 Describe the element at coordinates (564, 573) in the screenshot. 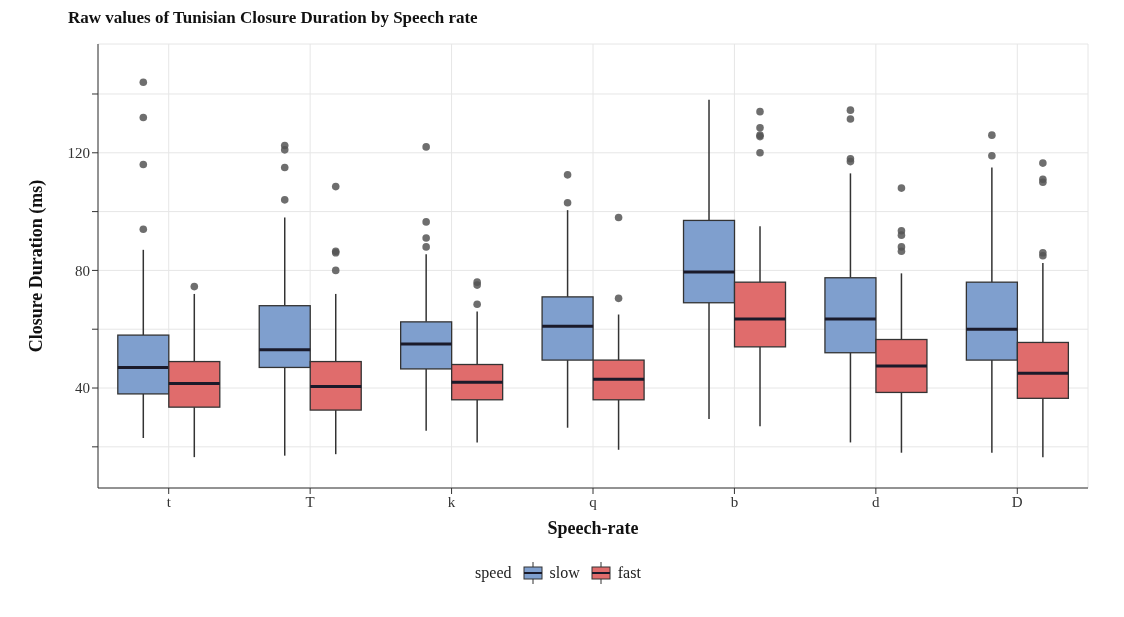

I see `legend-label: slow` at that location.